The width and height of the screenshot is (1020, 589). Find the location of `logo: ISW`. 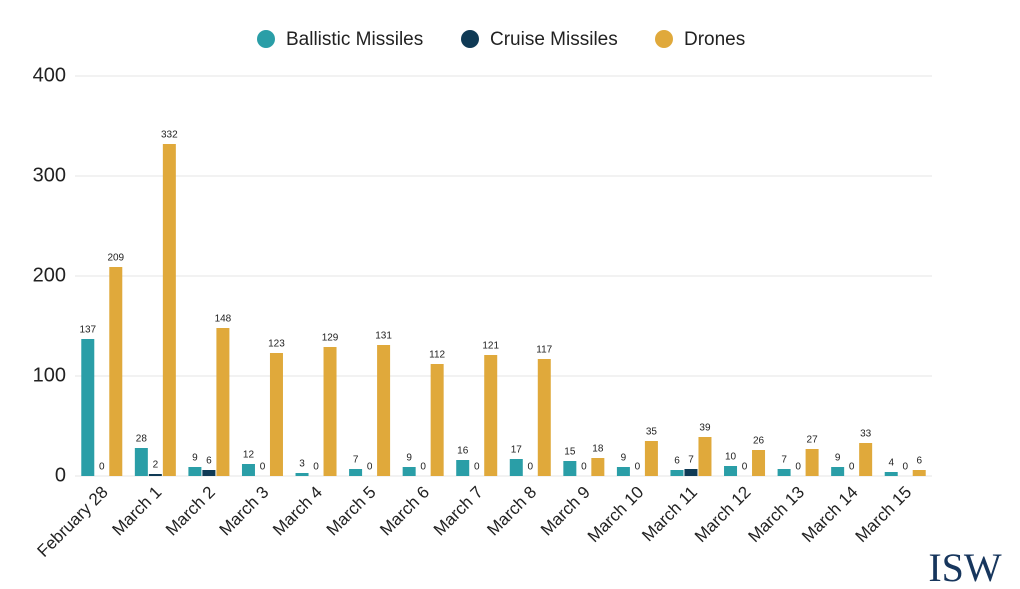

logo: ISW is located at coordinates (965, 567).